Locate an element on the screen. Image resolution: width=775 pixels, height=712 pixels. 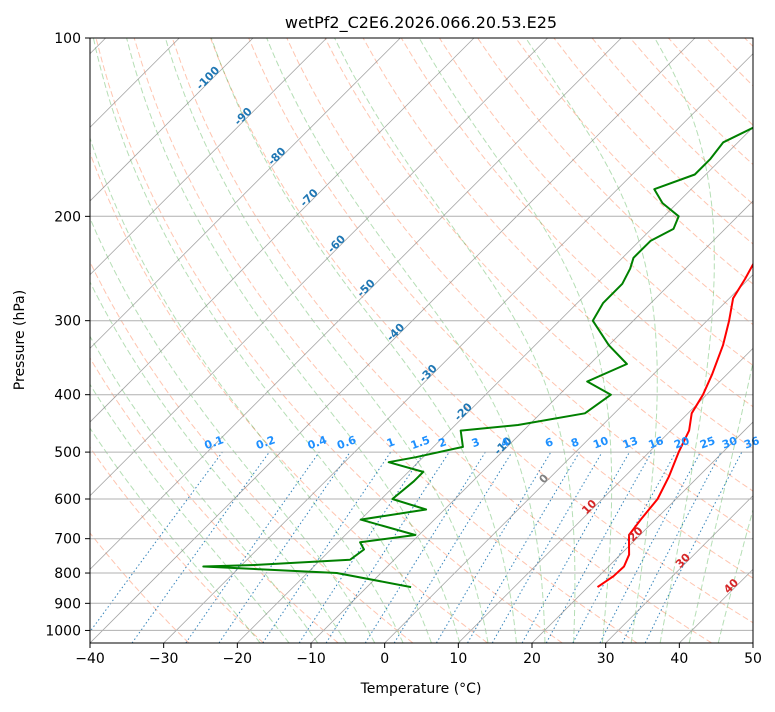
y-tick-label: 200 is located at coordinates (67, 217).